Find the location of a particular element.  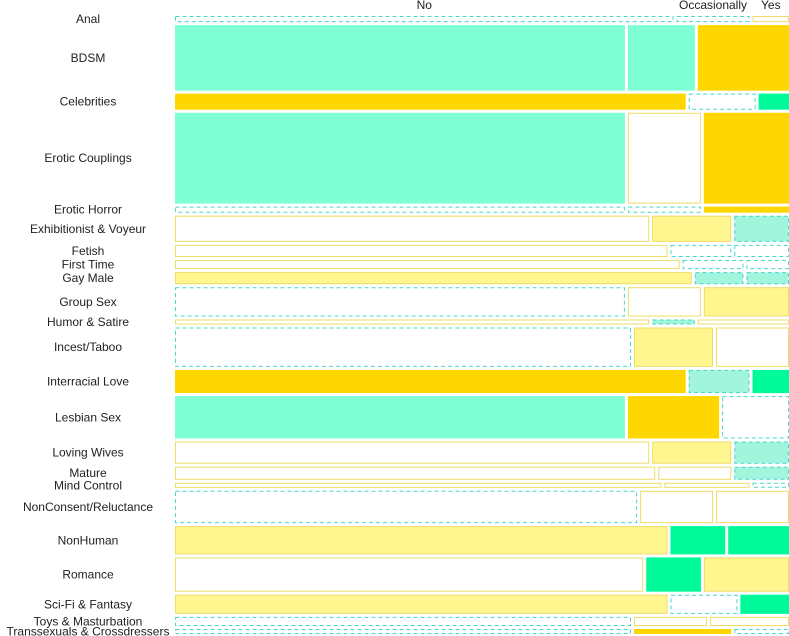

row-label: Anal is located at coordinates (88, 19).